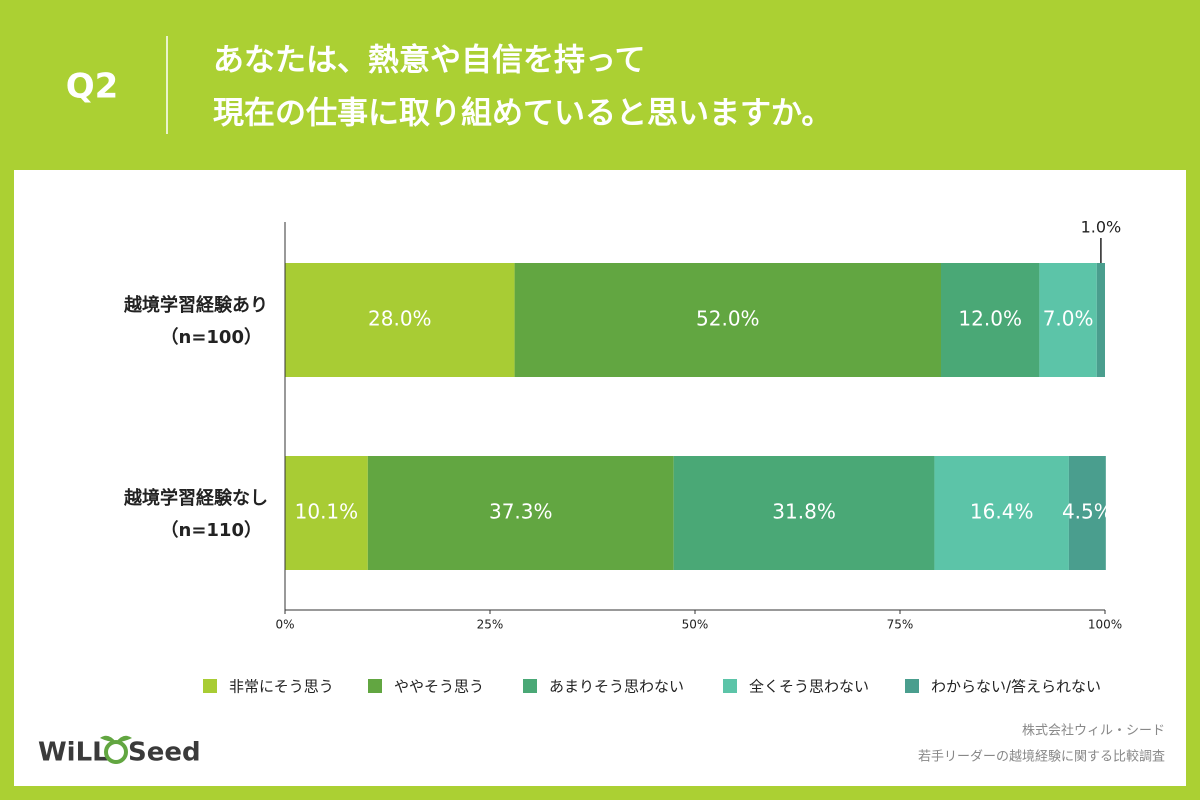 The height and width of the screenshot is (800, 1200). Describe the element at coordinates (116, 738) in the screenshot. I see `logo-leaf` at that location.